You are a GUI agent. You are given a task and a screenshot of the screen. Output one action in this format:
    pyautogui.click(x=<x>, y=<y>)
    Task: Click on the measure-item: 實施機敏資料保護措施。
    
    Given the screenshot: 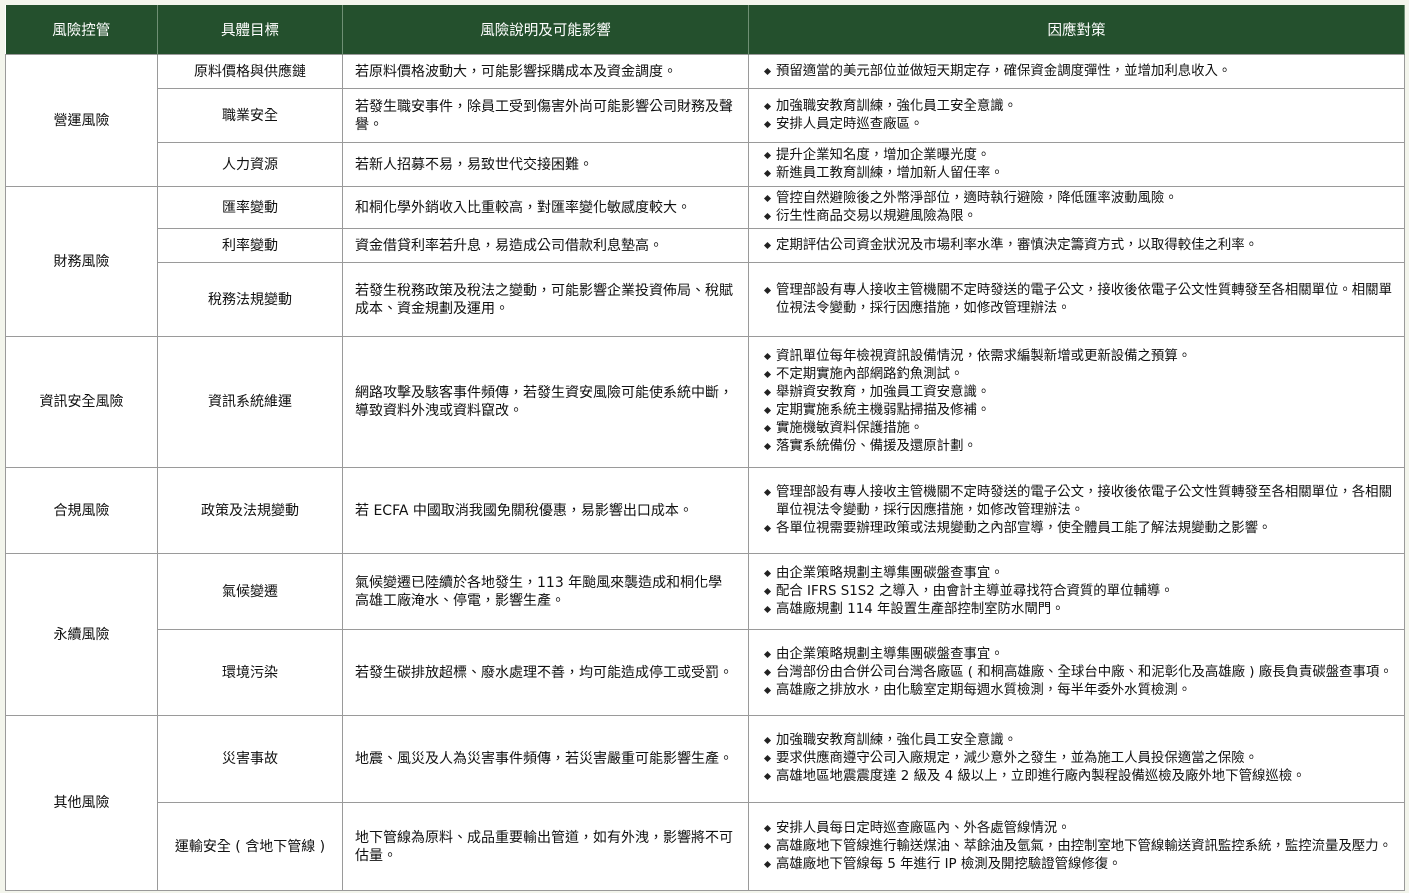 What is the action you would take?
    pyautogui.click(x=1078, y=429)
    